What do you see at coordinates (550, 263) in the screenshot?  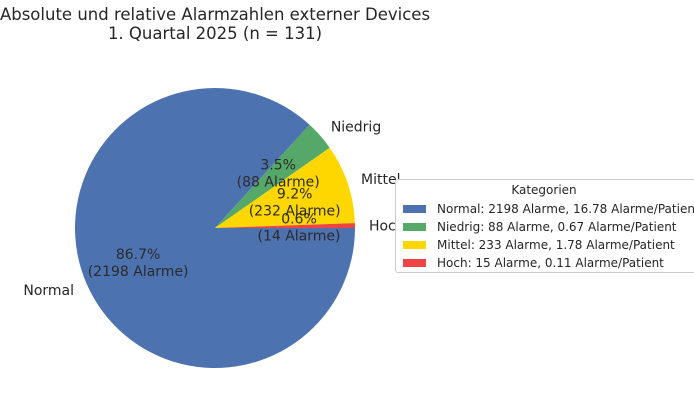 I see `legend-label-hoch: Hoch: 15 Alarme, 0.11 Alarme/Patient` at bounding box center [550, 263].